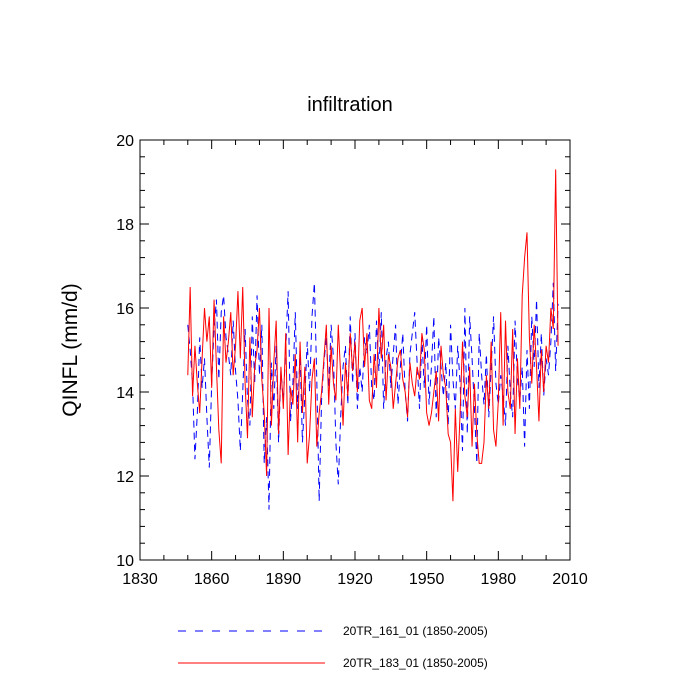 The width and height of the screenshot is (700, 700). What do you see at coordinates (125, 309) in the screenshot?
I see `y-tick-label: 16` at bounding box center [125, 309].